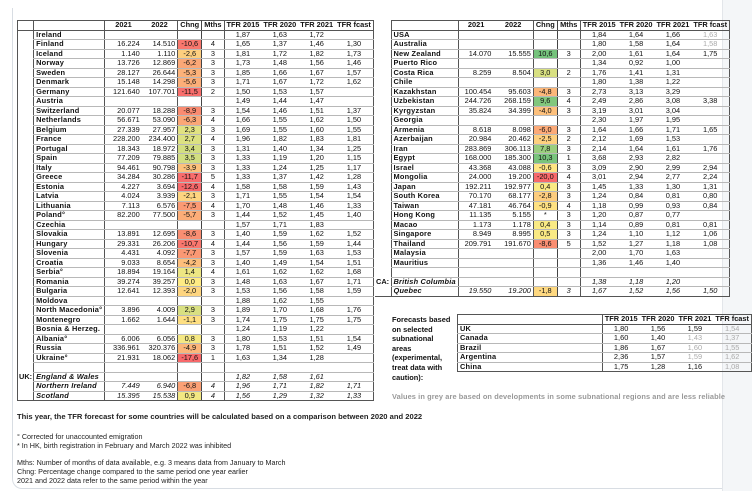 This screenshot has height=491, width=752. Describe the element at coordinates (190, 310) in the screenshot. I see `change-percent: 2,9` at that location.